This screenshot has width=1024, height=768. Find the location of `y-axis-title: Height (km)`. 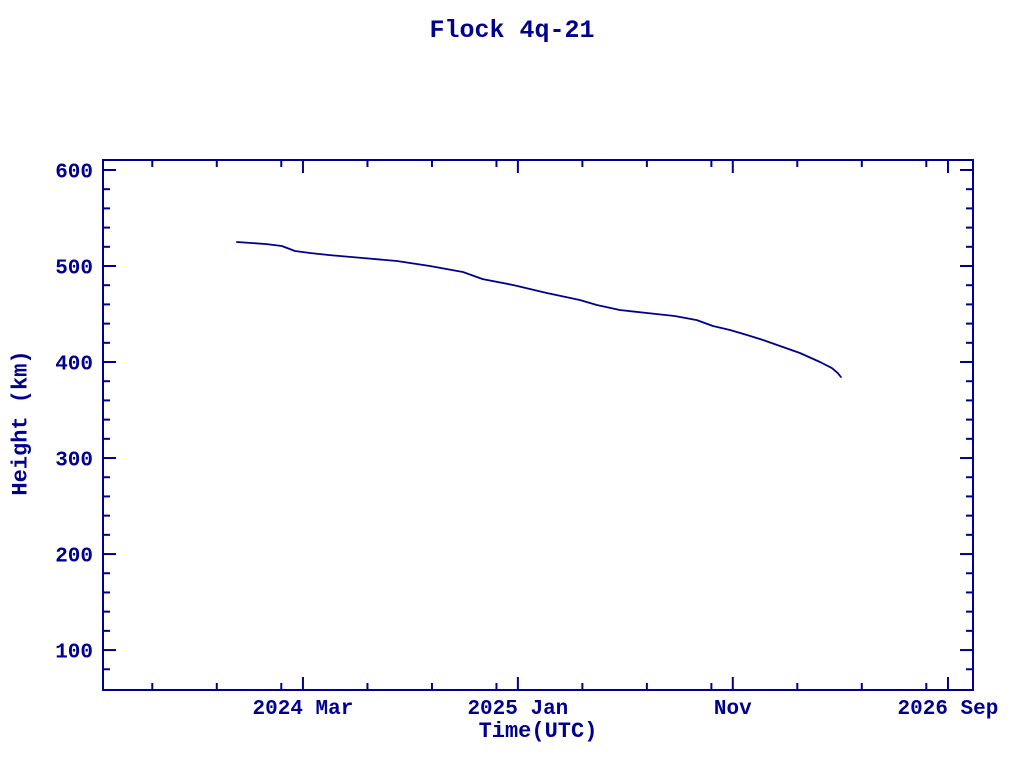

y-axis-title: Height (km) is located at coordinates (21, 423).